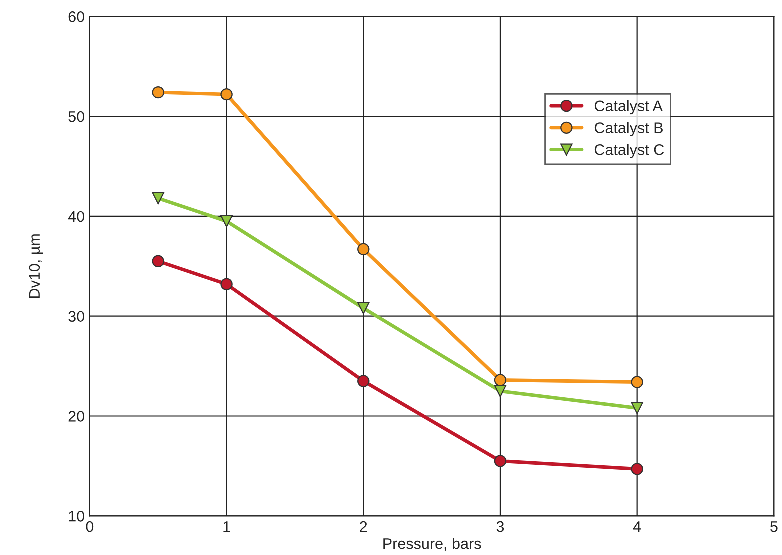  Describe the element at coordinates (36, 266) in the screenshot. I see `y-axis-title: Dv10, µm` at that location.